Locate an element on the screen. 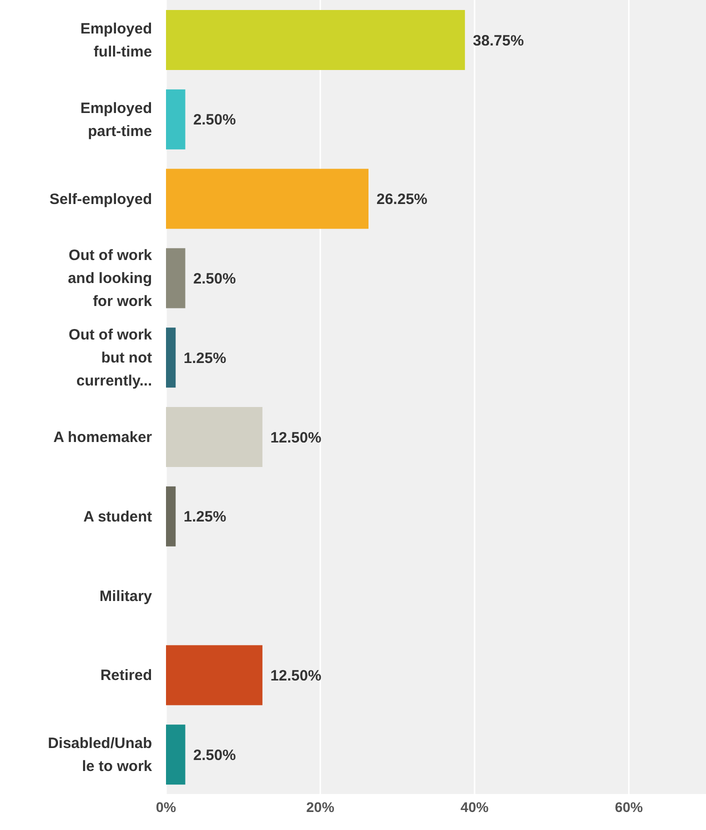  data-label: 26.25% is located at coordinates (402, 199).